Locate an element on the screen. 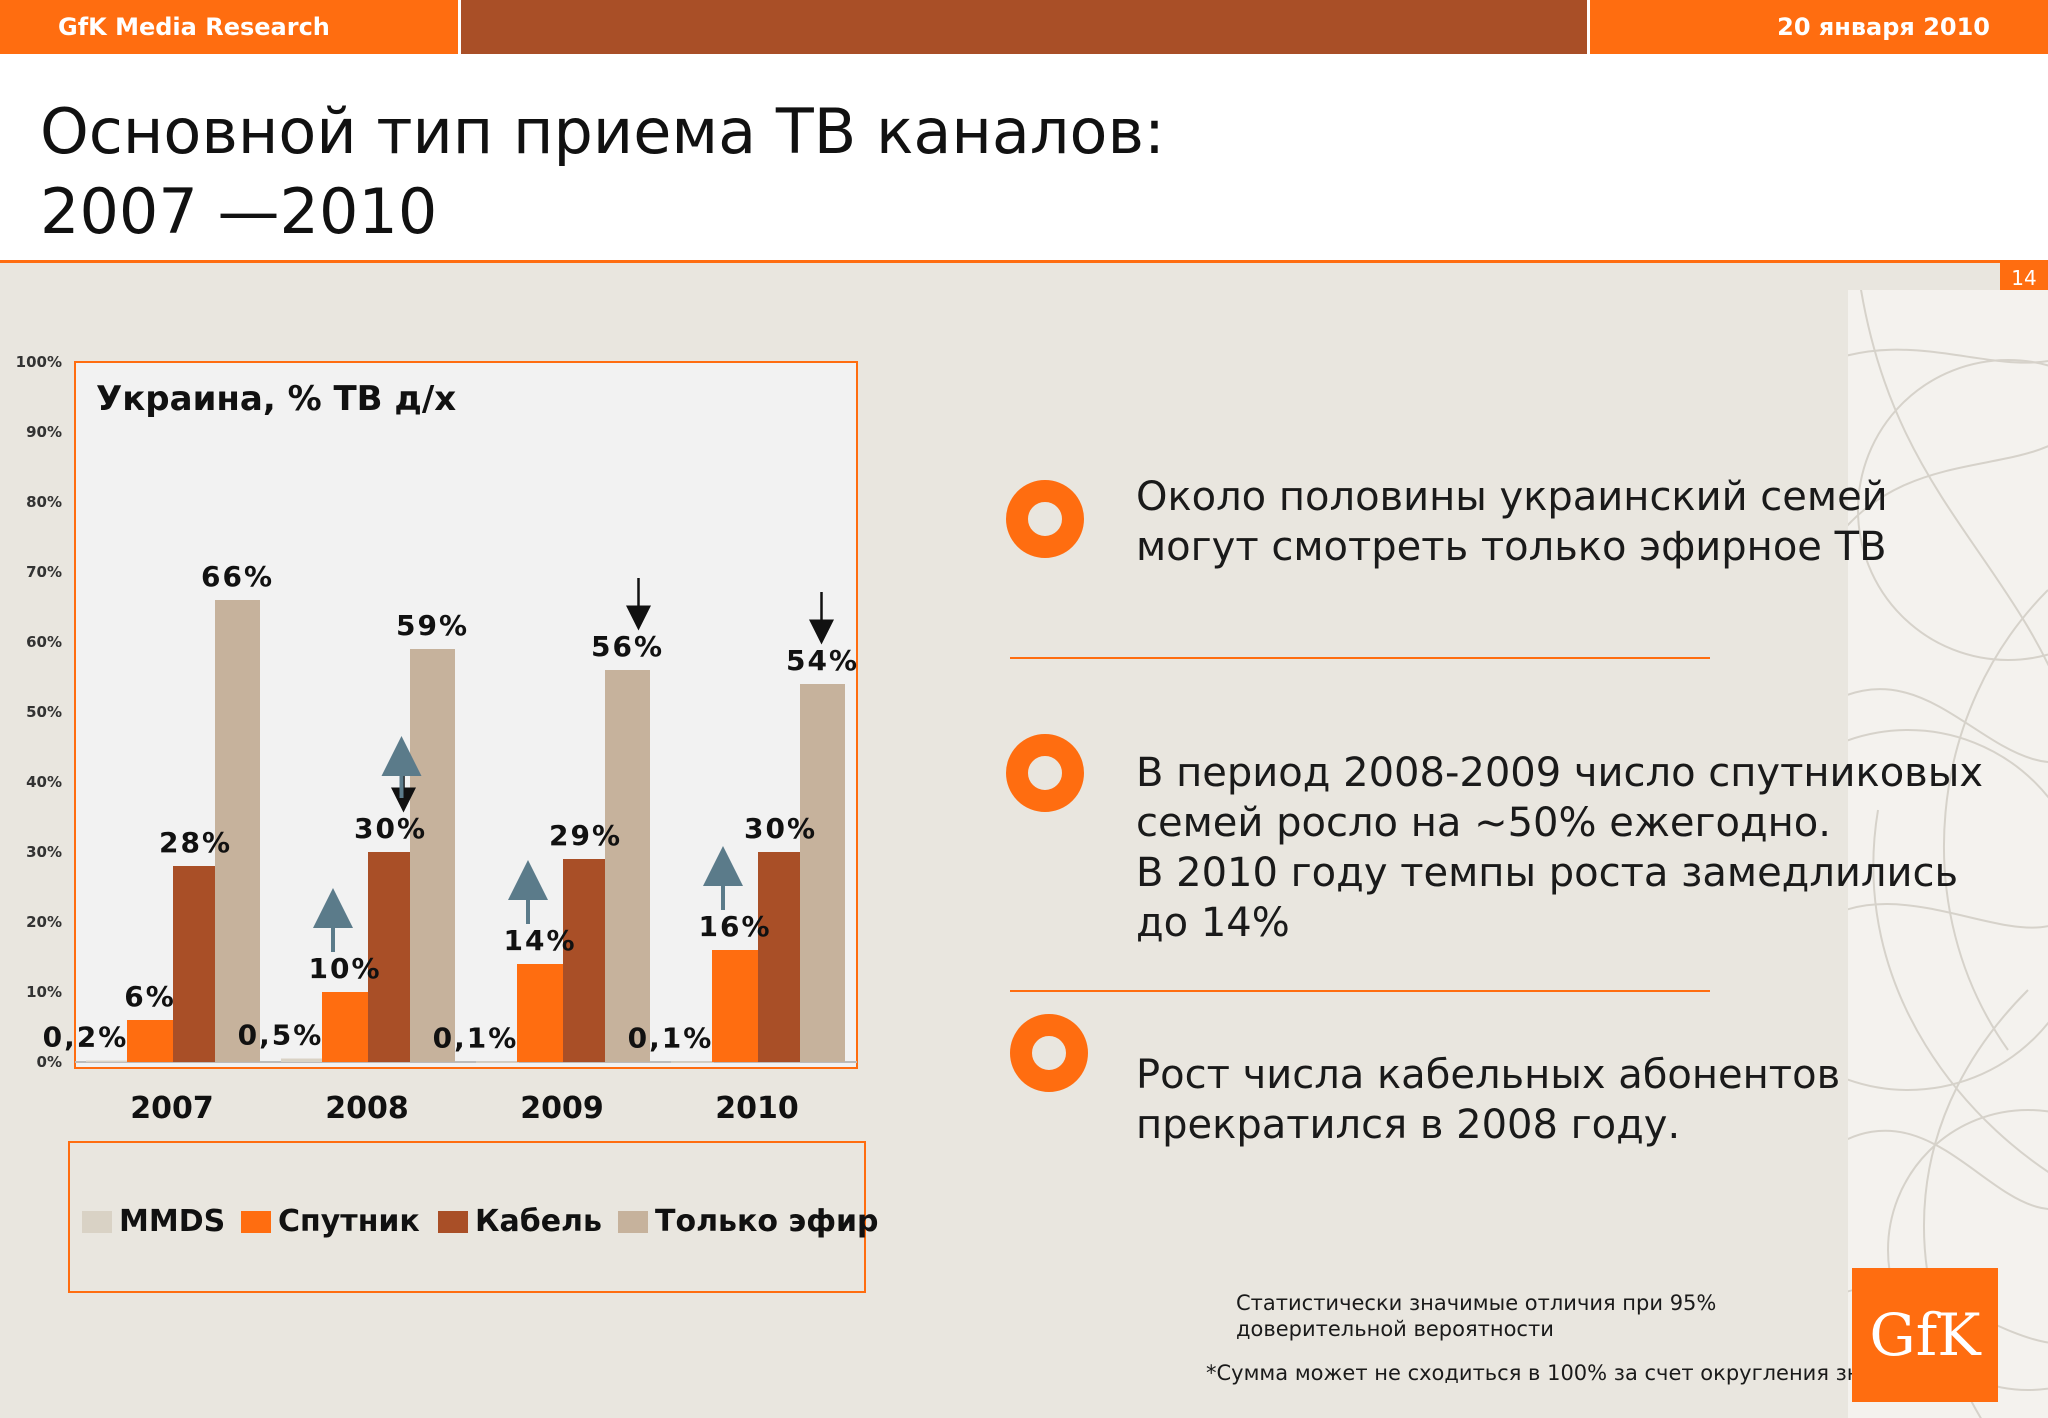 The width and height of the screenshot is (2048, 1418). page-title-line2: 2007 —2010 is located at coordinates (239, 211).